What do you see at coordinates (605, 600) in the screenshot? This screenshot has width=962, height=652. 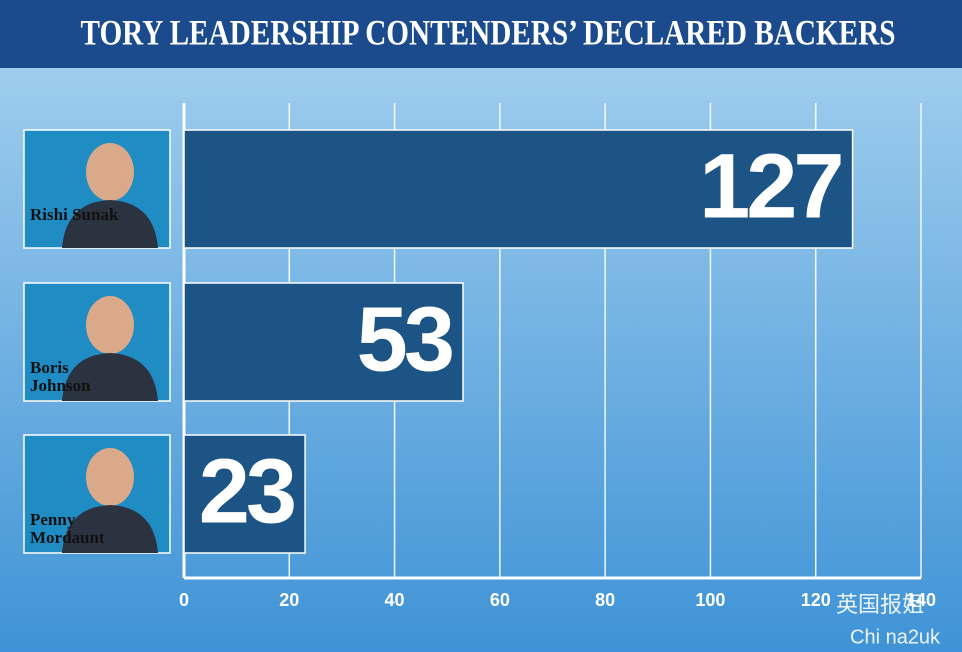 I see `x-tick-label: 80` at bounding box center [605, 600].